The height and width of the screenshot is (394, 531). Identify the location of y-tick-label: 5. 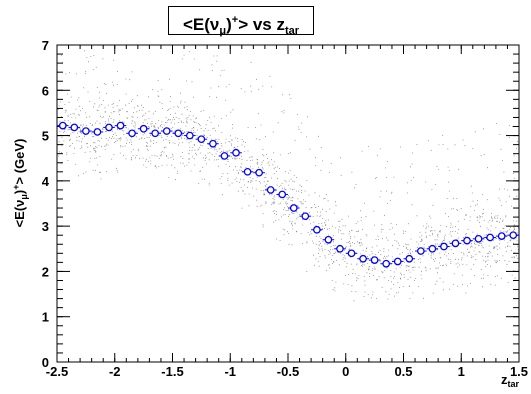
(45, 136).